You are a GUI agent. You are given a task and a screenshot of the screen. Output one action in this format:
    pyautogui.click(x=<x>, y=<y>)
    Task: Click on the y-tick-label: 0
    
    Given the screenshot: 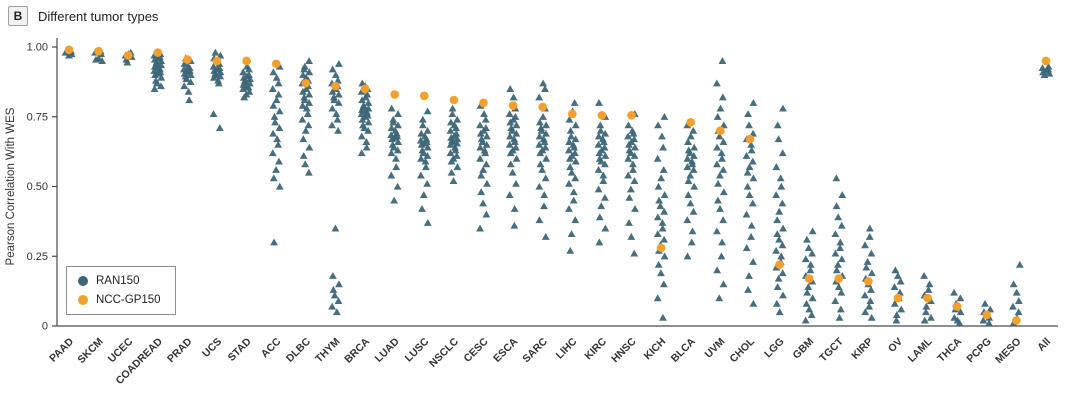 What is the action you would take?
    pyautogui.click(x=45, y=327)
    